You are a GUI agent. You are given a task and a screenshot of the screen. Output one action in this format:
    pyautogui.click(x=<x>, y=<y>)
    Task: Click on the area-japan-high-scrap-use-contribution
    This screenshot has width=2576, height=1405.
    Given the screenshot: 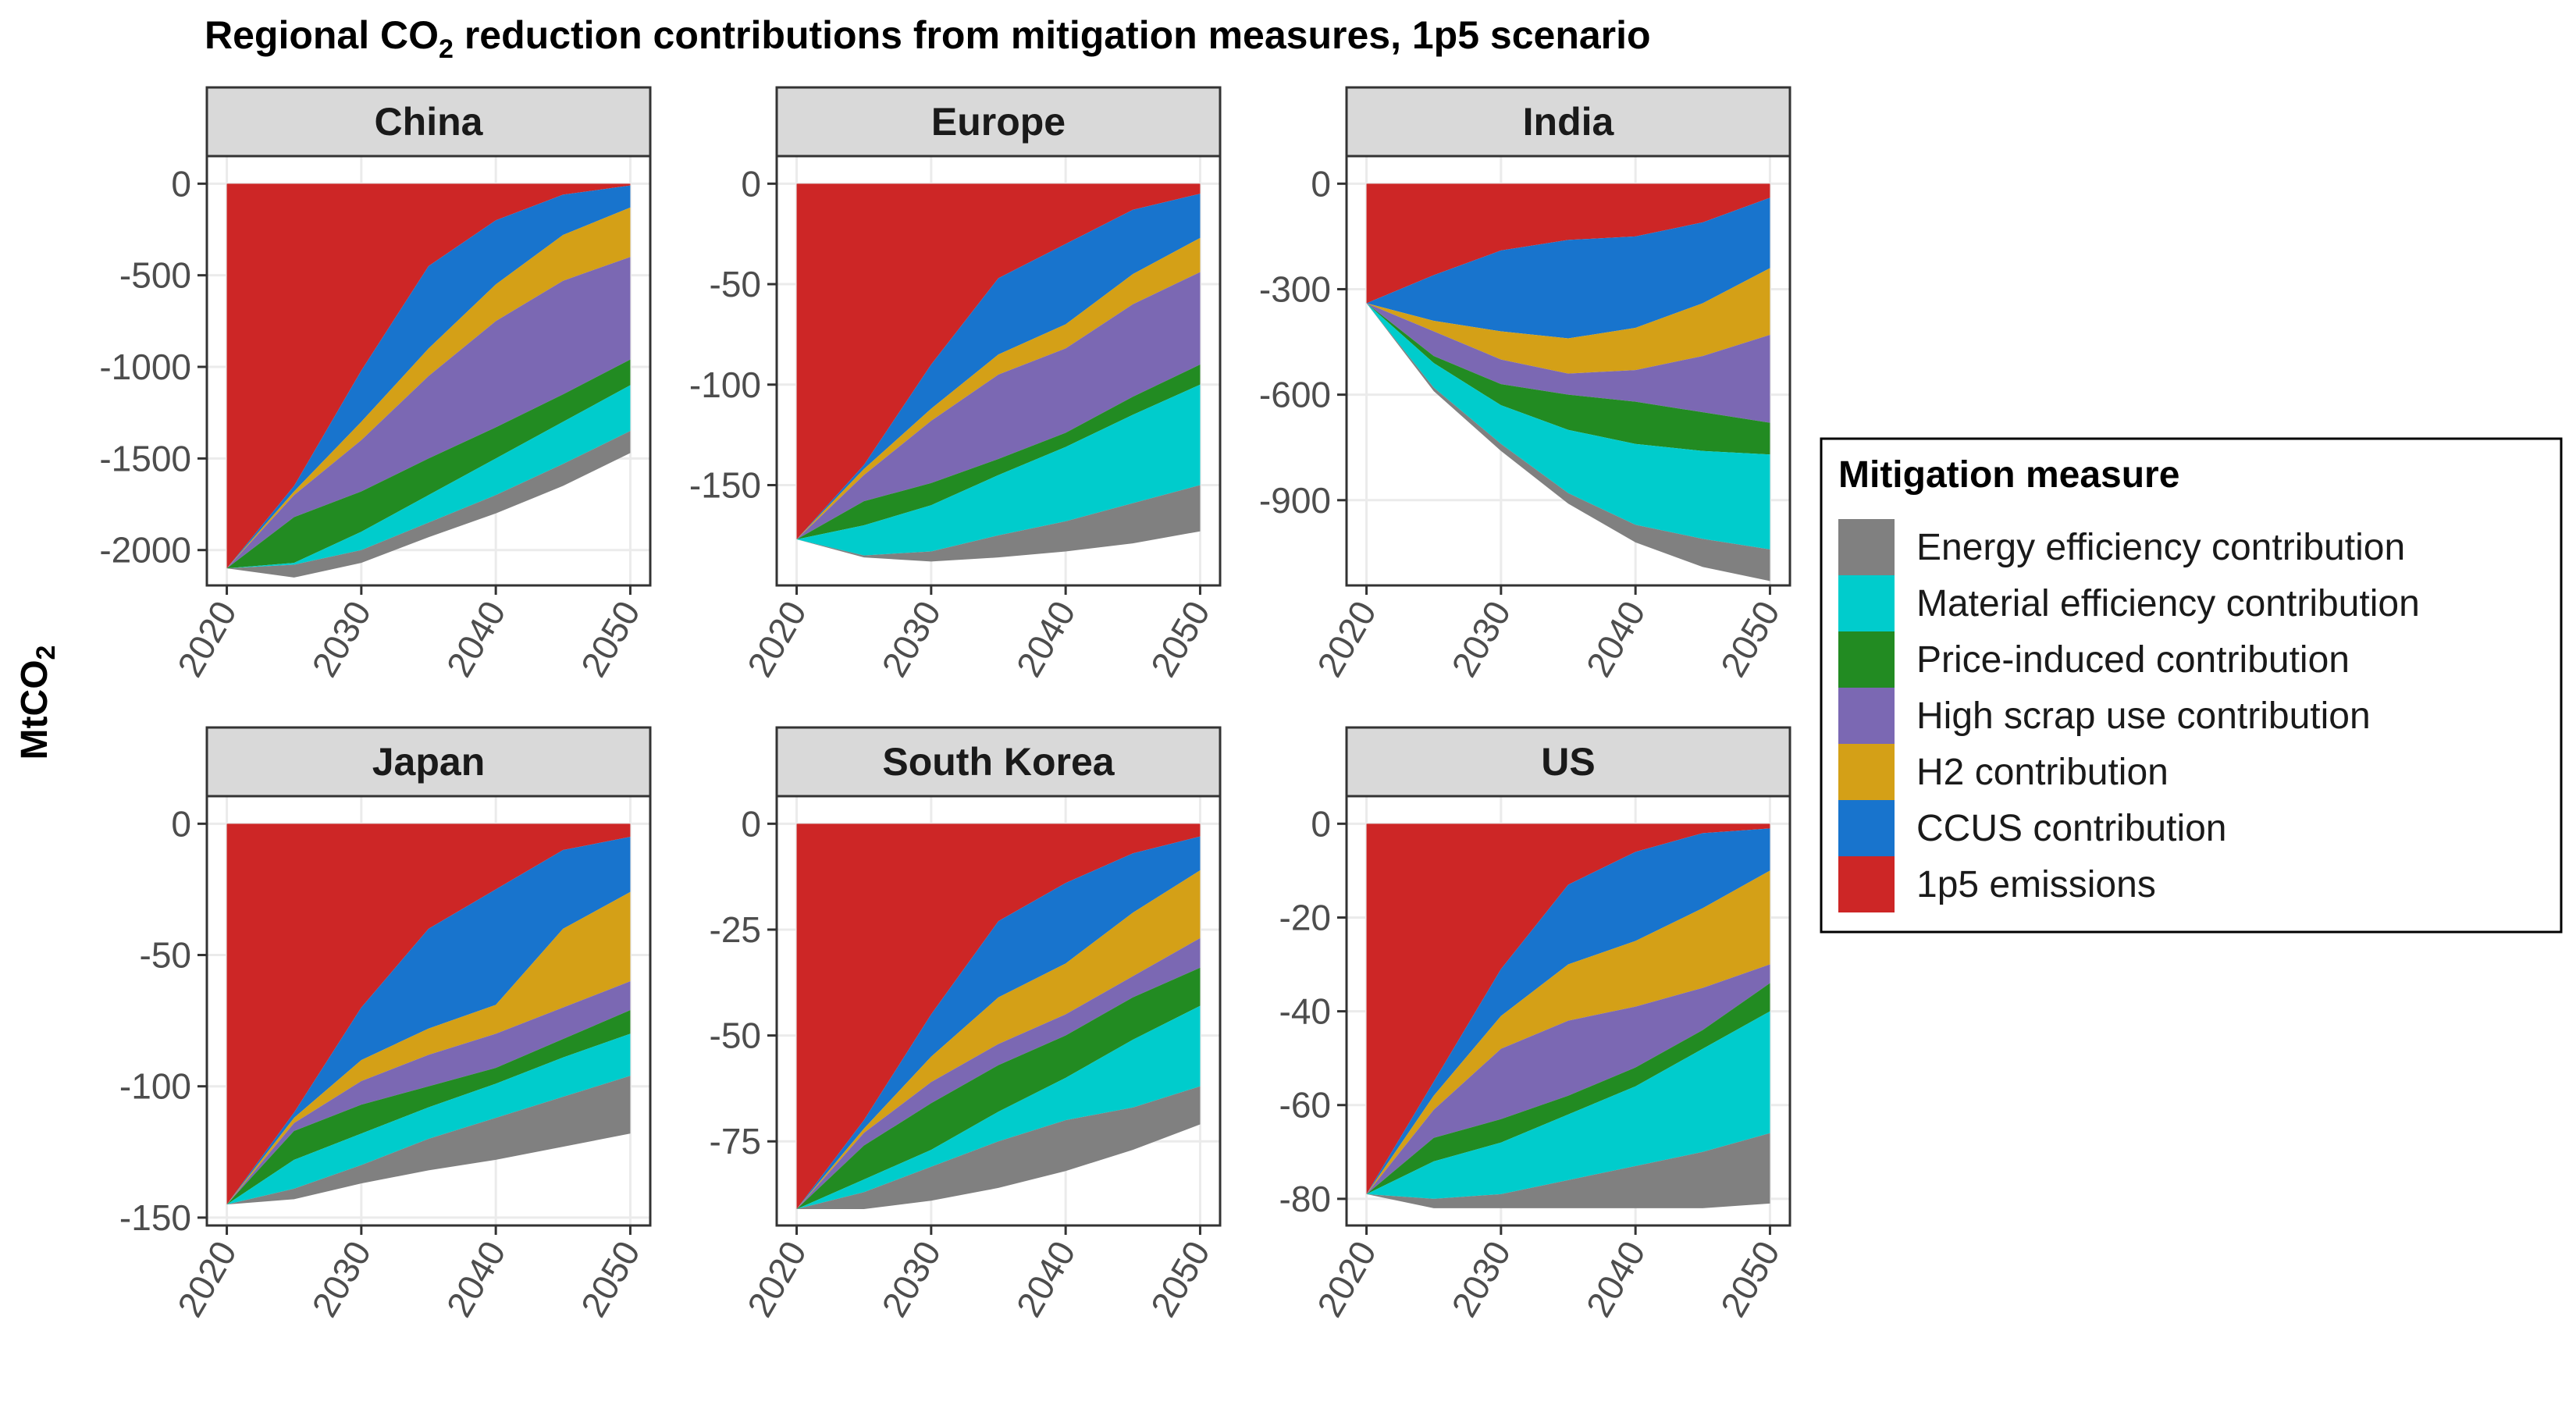 What is the action you would take?
    pyautogui.click(x=429, y=1093)
    